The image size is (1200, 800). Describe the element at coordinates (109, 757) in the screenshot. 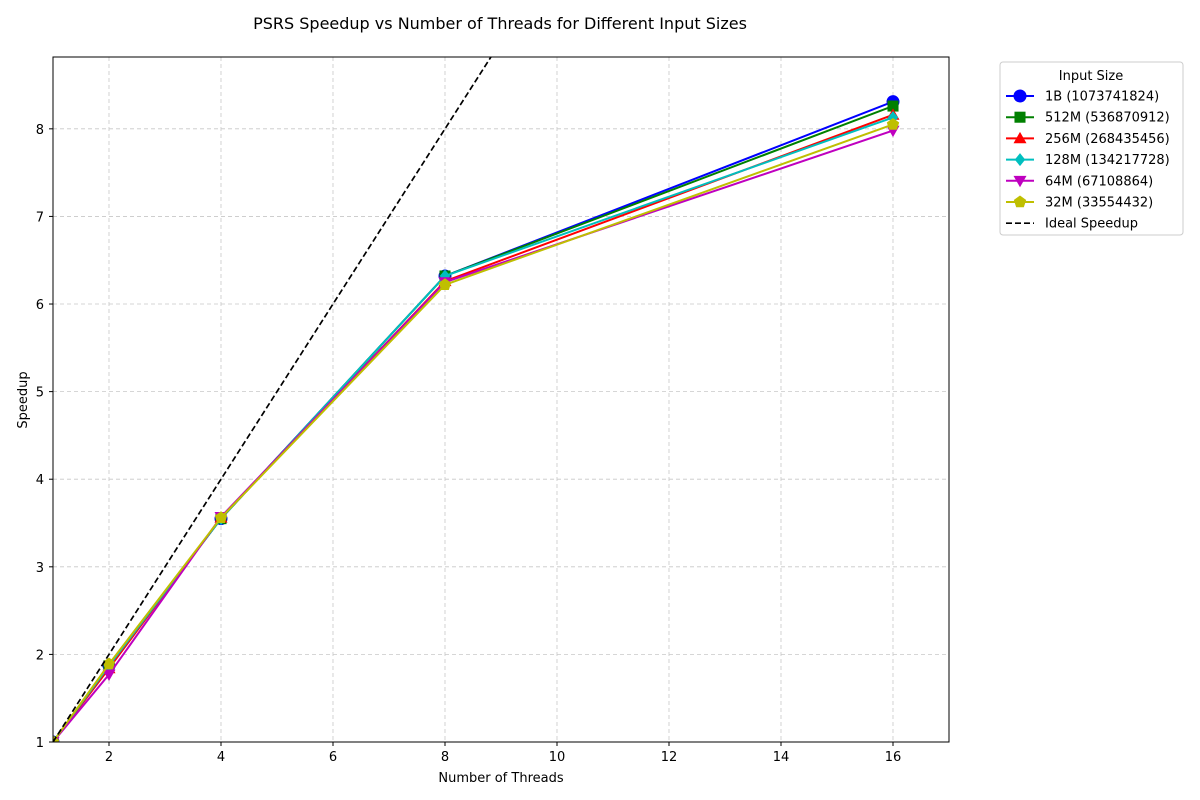

I see `x-tick-label: 2` at that location.